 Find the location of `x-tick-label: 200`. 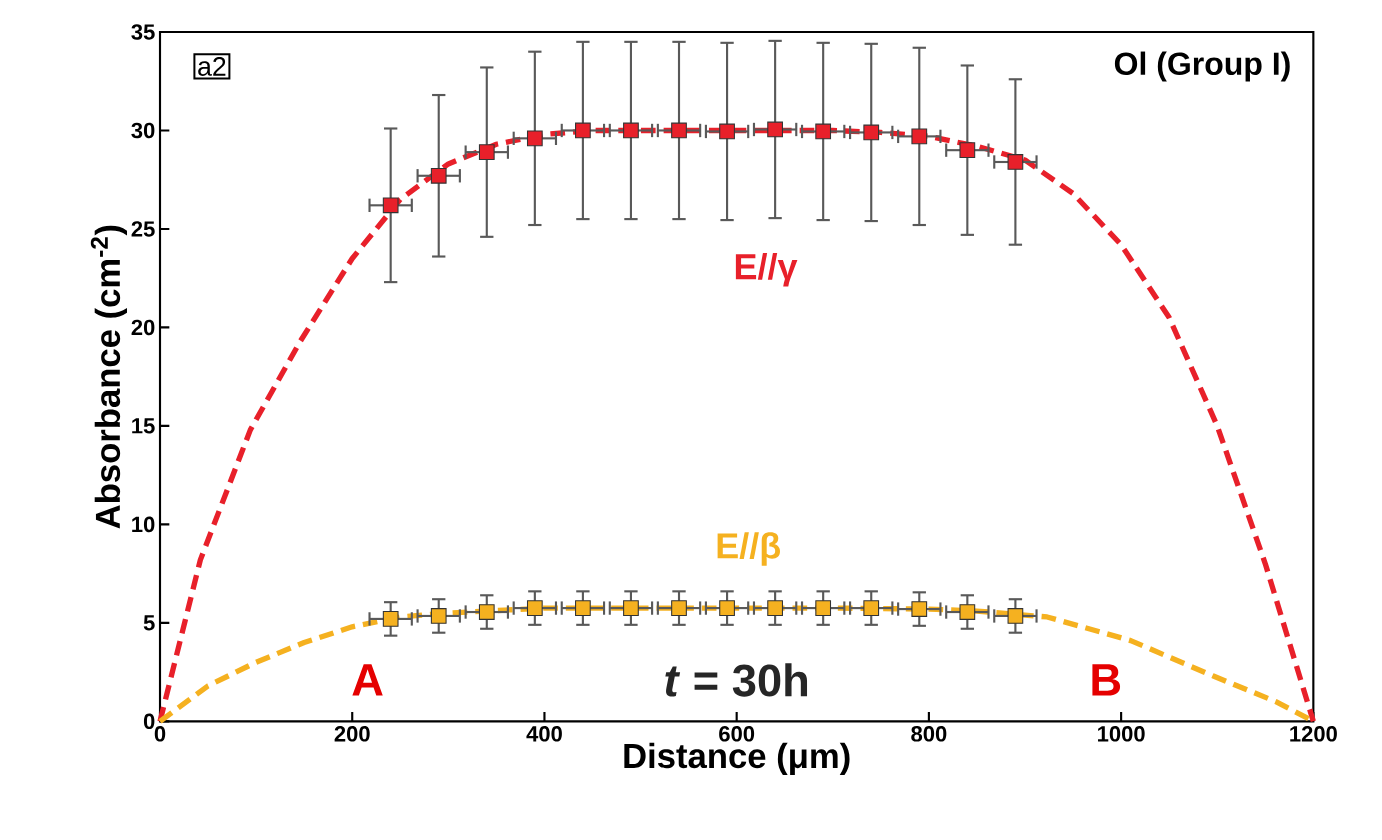

x-tick-label: 200 is located at coordinates (352, 734).